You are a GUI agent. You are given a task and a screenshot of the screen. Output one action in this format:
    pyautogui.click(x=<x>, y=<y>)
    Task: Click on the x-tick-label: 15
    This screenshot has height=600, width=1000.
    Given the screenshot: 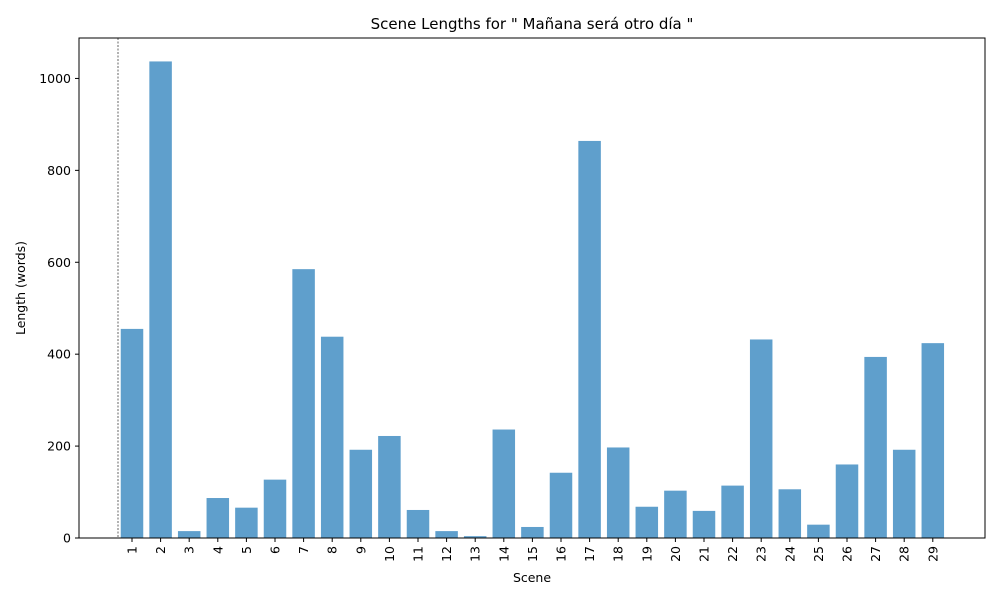 What is the action you would take?
    pyautogui.click(x=532, y=554)
    